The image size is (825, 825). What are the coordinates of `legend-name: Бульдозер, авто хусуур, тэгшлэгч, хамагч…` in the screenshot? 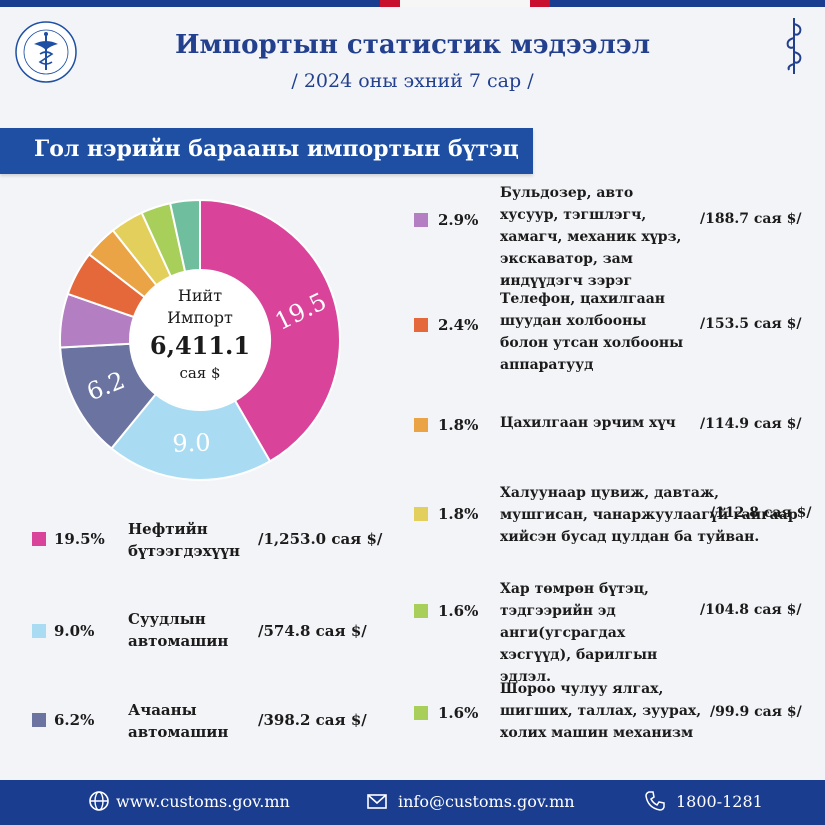 It's located at (591, 237).